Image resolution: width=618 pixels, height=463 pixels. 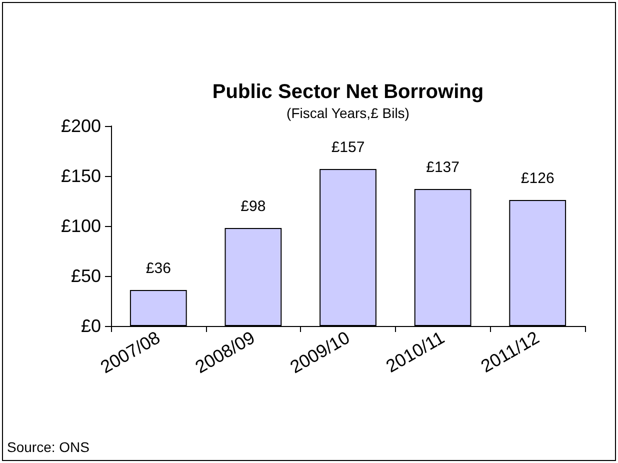 What do you see at coordinates (48, 447) in the screenshot?
I see `source-note: Source: ONS` at bounding box center [48, 447].